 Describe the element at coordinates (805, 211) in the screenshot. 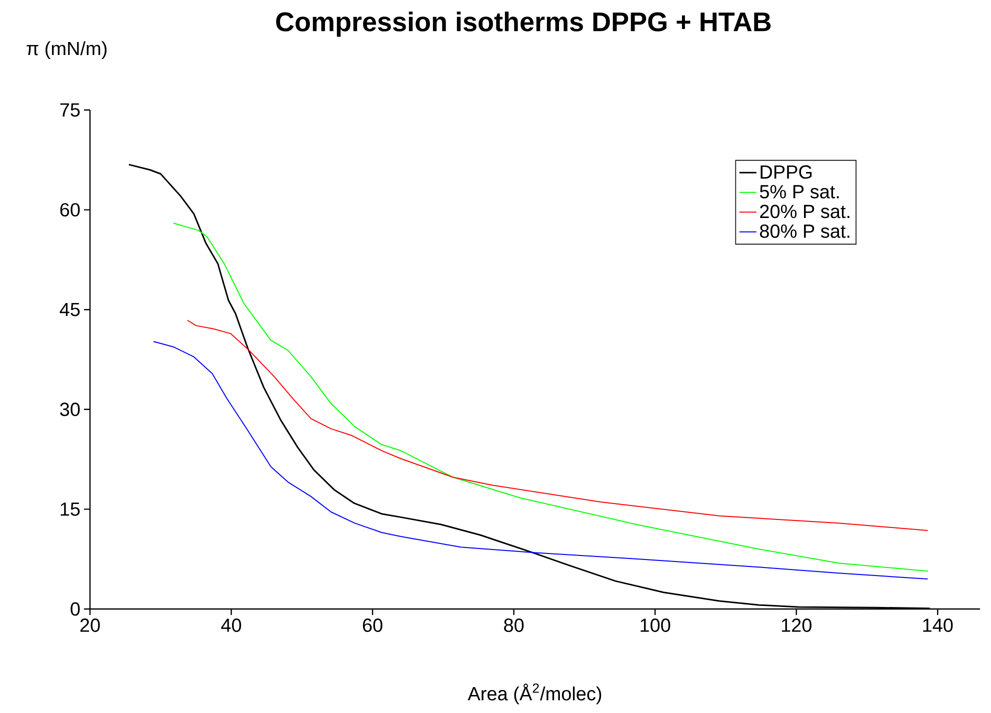

I see `legend-label: 20% P sat.` at that location.